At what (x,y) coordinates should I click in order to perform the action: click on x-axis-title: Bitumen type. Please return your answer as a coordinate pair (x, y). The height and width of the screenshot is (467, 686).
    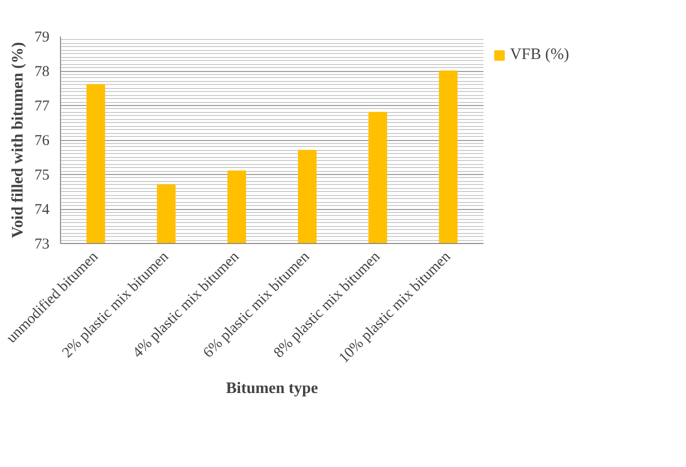
    Looking at the image, I should click on (272, 389).